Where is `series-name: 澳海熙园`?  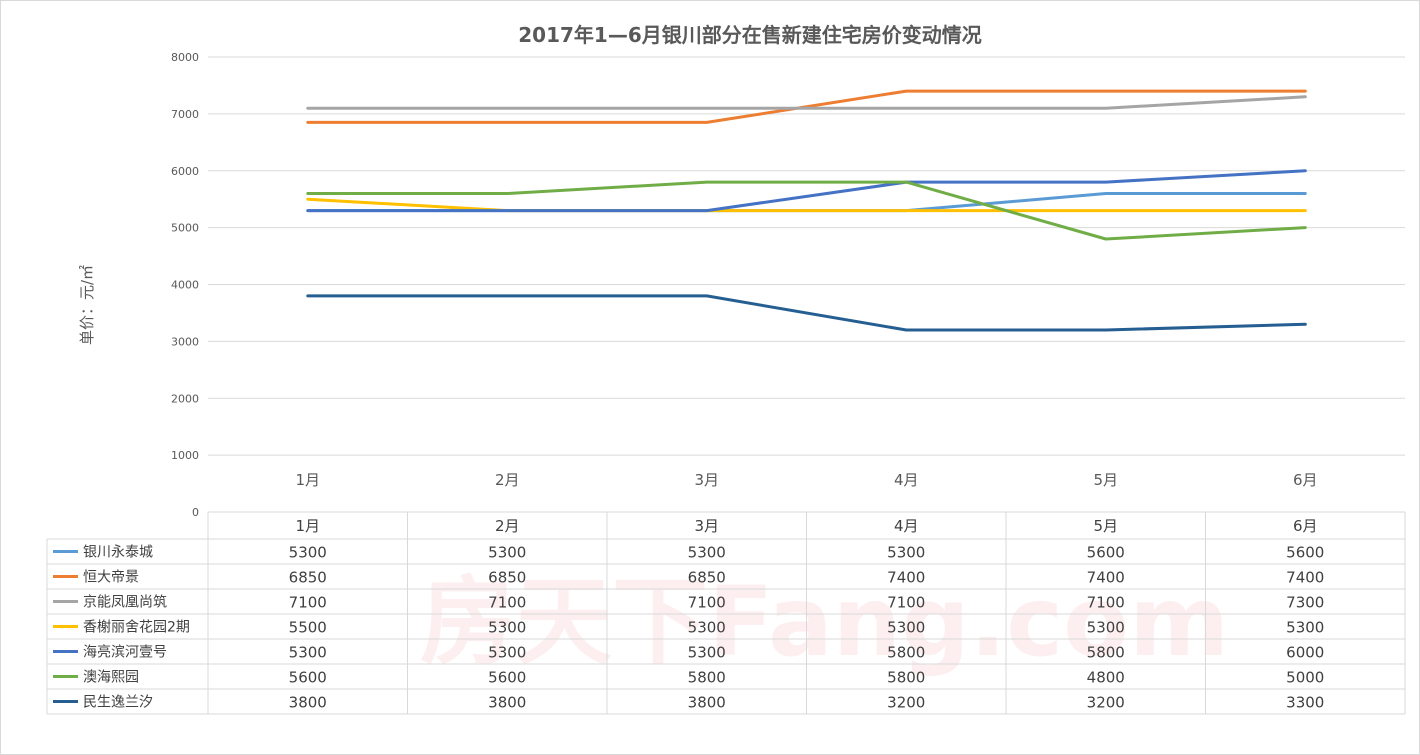 series-name: 澳海熙园 is located at coordinates (111, 678).